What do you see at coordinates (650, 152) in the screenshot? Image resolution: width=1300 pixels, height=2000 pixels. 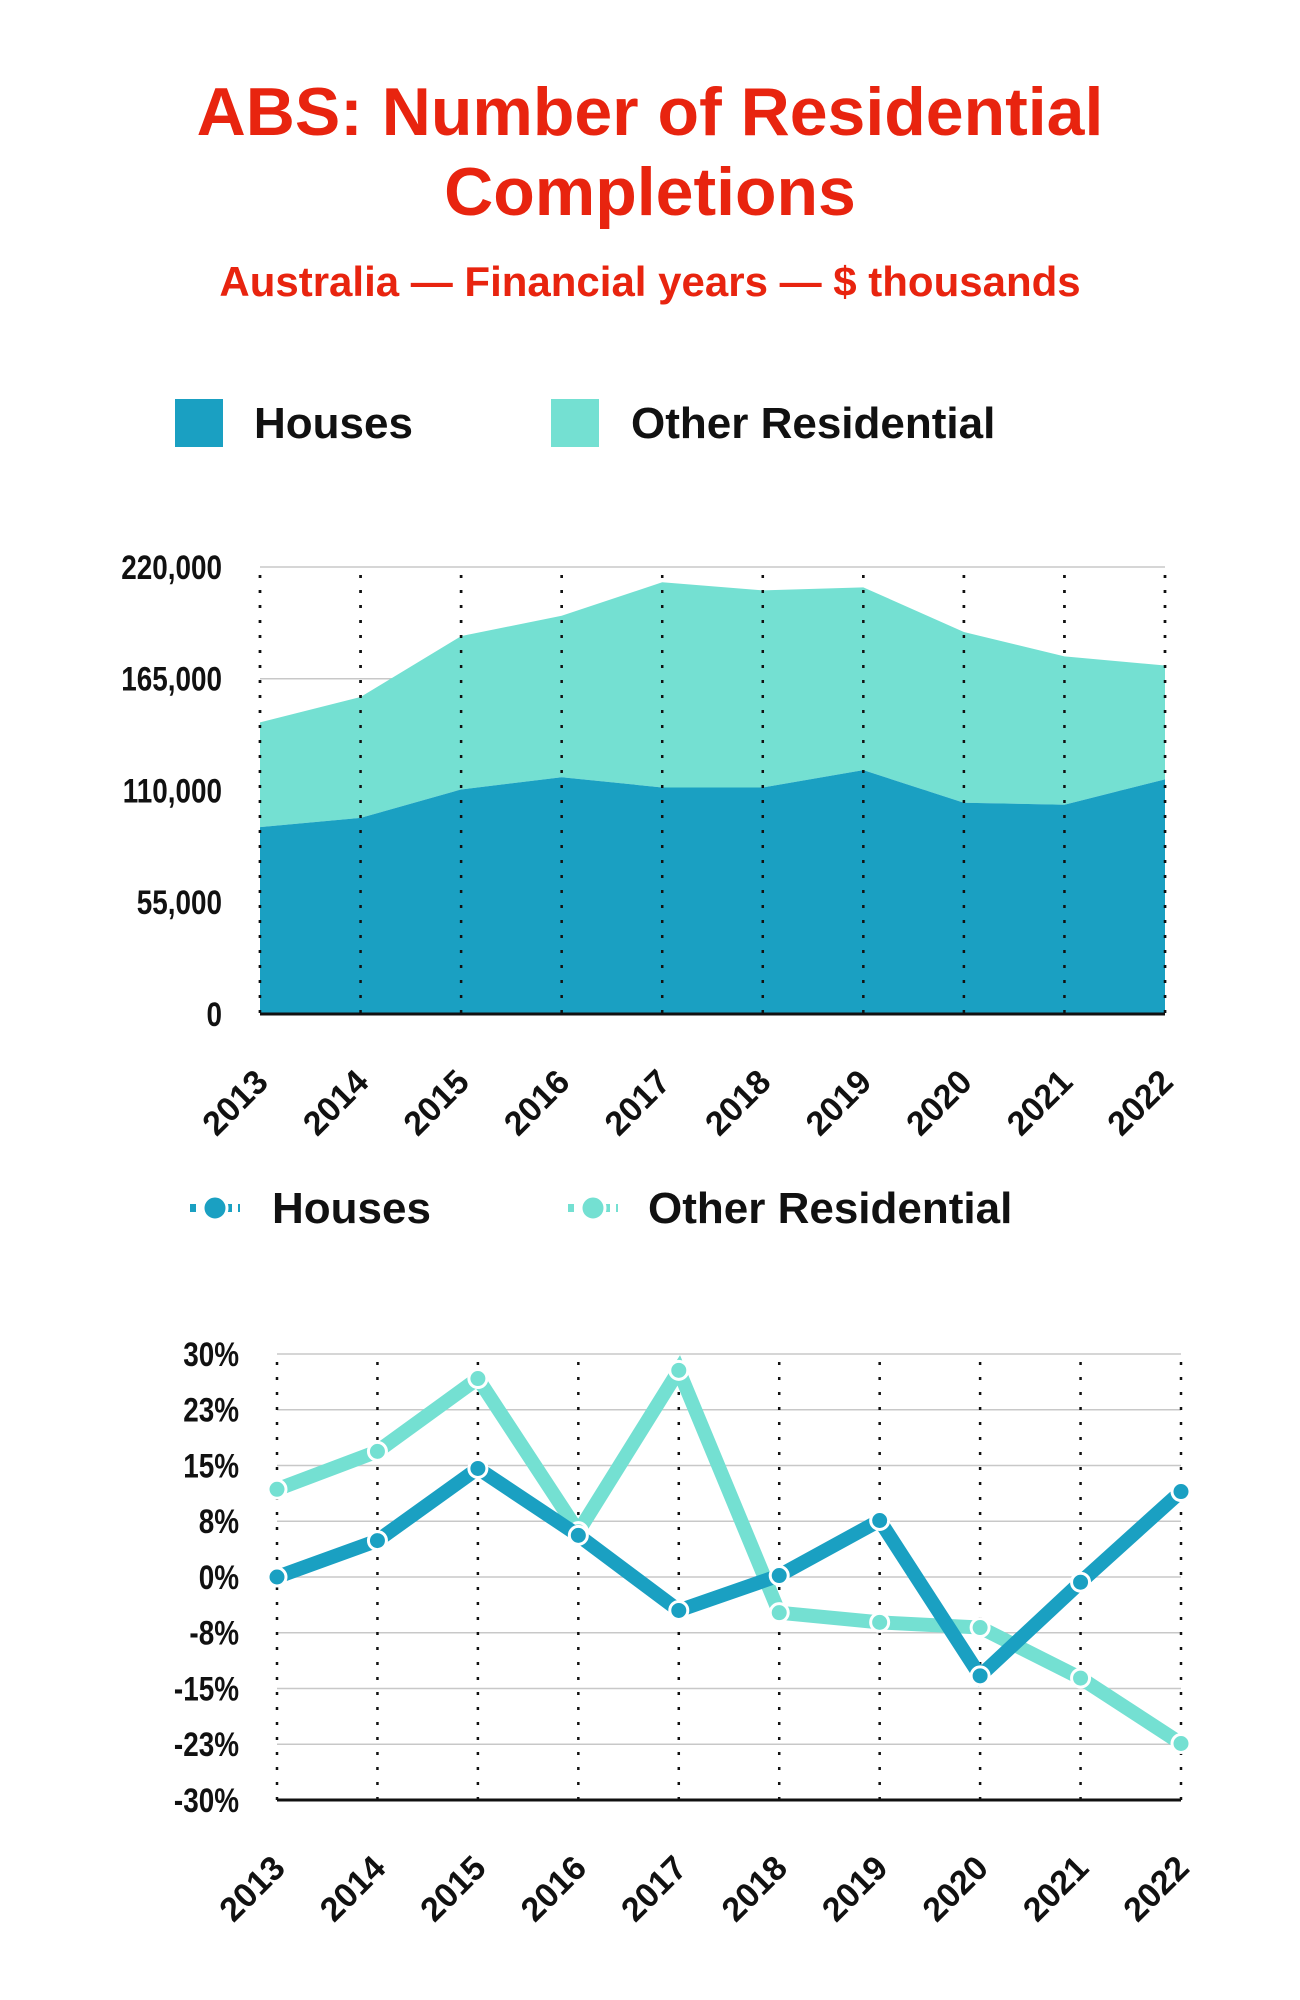 I see `chart-title: ABS: Number of Residential Completions` at bounding box center [650, 152].